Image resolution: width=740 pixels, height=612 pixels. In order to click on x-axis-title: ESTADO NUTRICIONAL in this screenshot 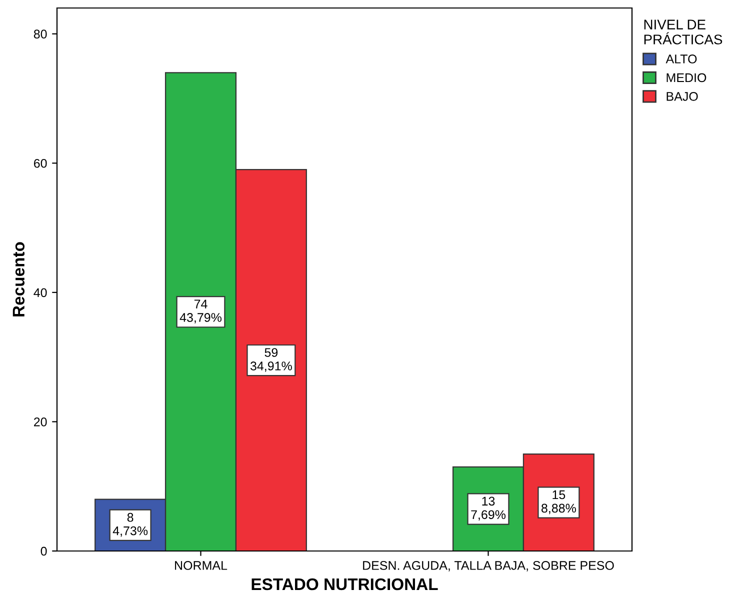, I will do `click(345, 584)`.